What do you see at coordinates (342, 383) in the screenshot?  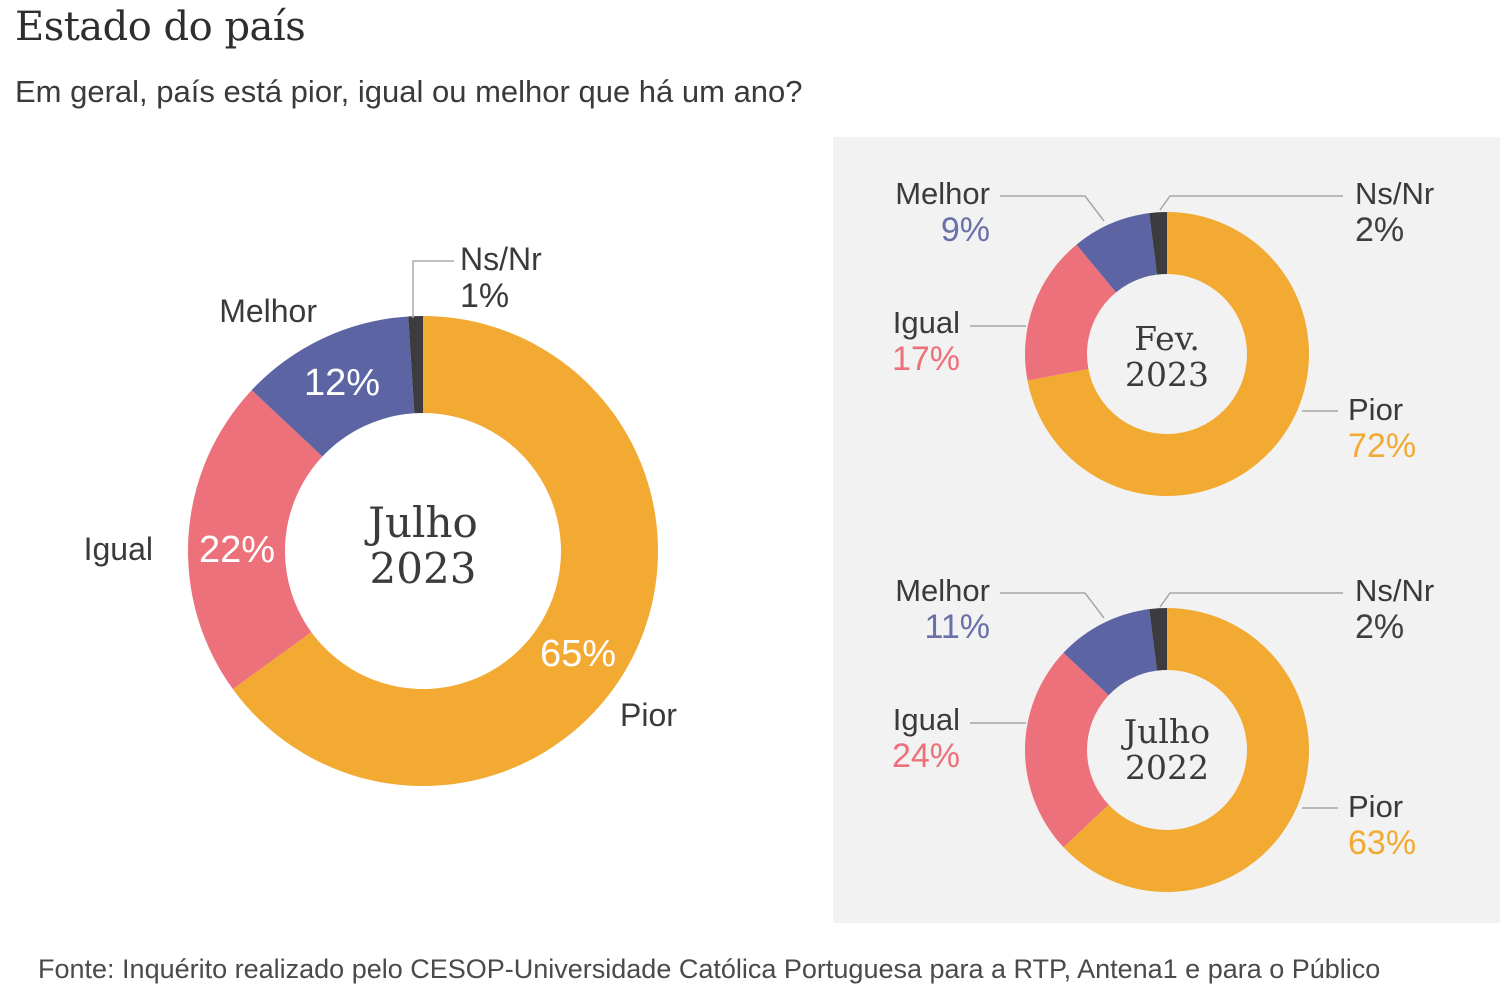 I see `value-label-melhor: 12%` at bounding box center [342, 383].